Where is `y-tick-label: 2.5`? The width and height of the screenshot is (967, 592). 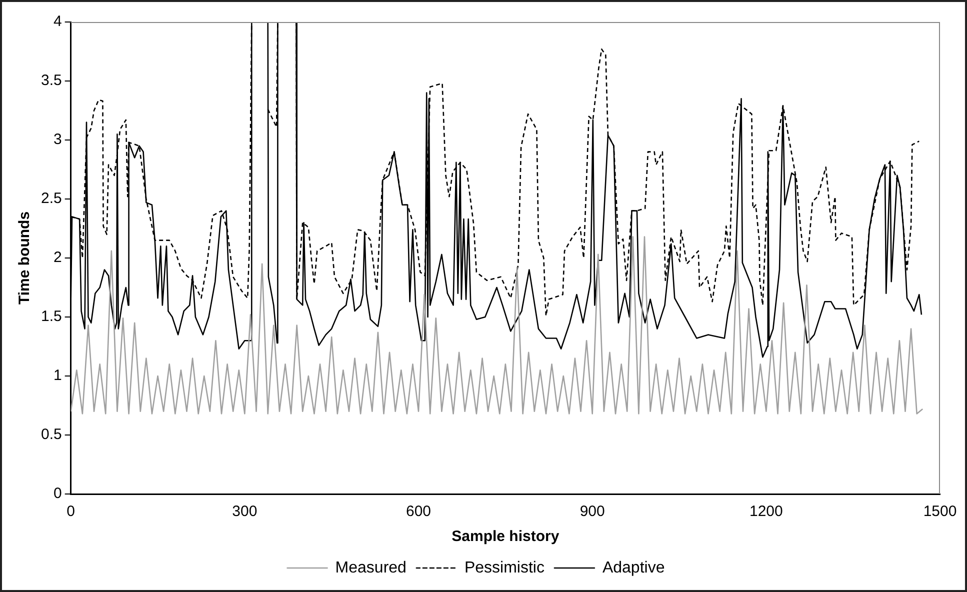 y-tick-label: 2.5 is located at coordinates (51, 199).